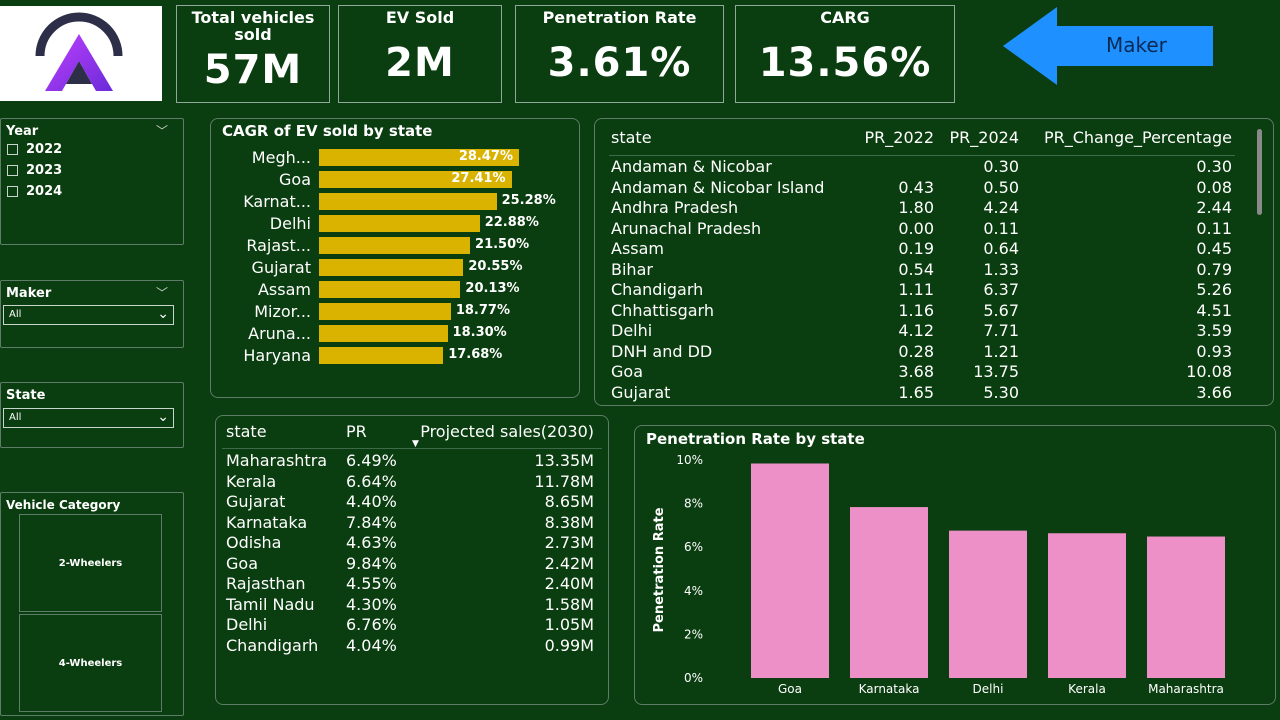  I want to click on table-row: Goa 3.68 13.75 10.08, so click(920, 372).